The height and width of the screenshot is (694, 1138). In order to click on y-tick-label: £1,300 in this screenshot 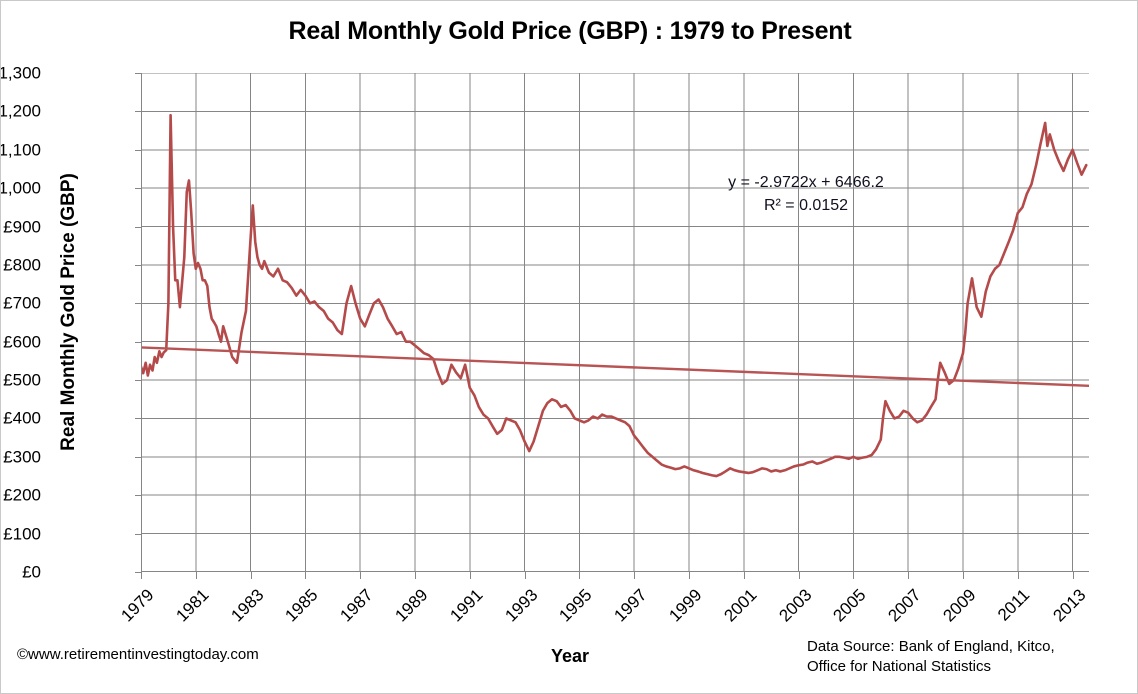, I will do `click(21, 73)`.